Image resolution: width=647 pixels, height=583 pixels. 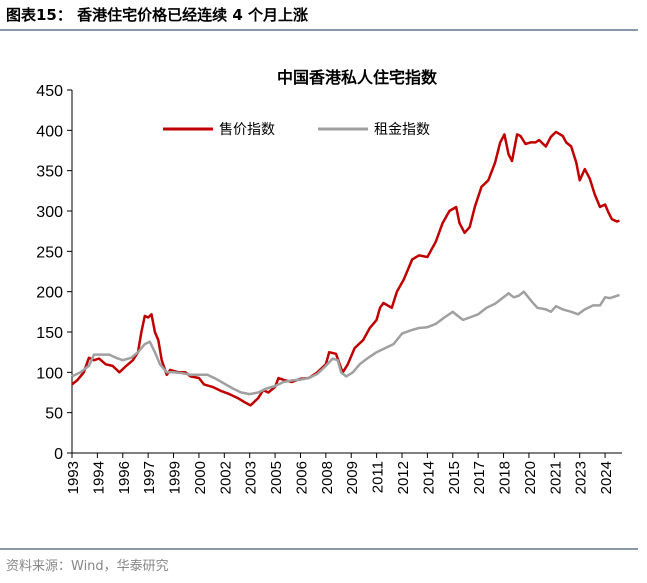 I want to click on x-tick-label: 2011, so click(x=378, y=477).